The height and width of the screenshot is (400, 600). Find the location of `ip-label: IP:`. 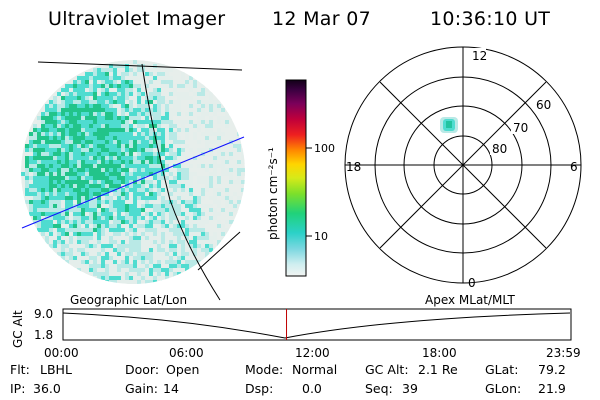

ip-label: IP: is located at coordinates (18, 388).